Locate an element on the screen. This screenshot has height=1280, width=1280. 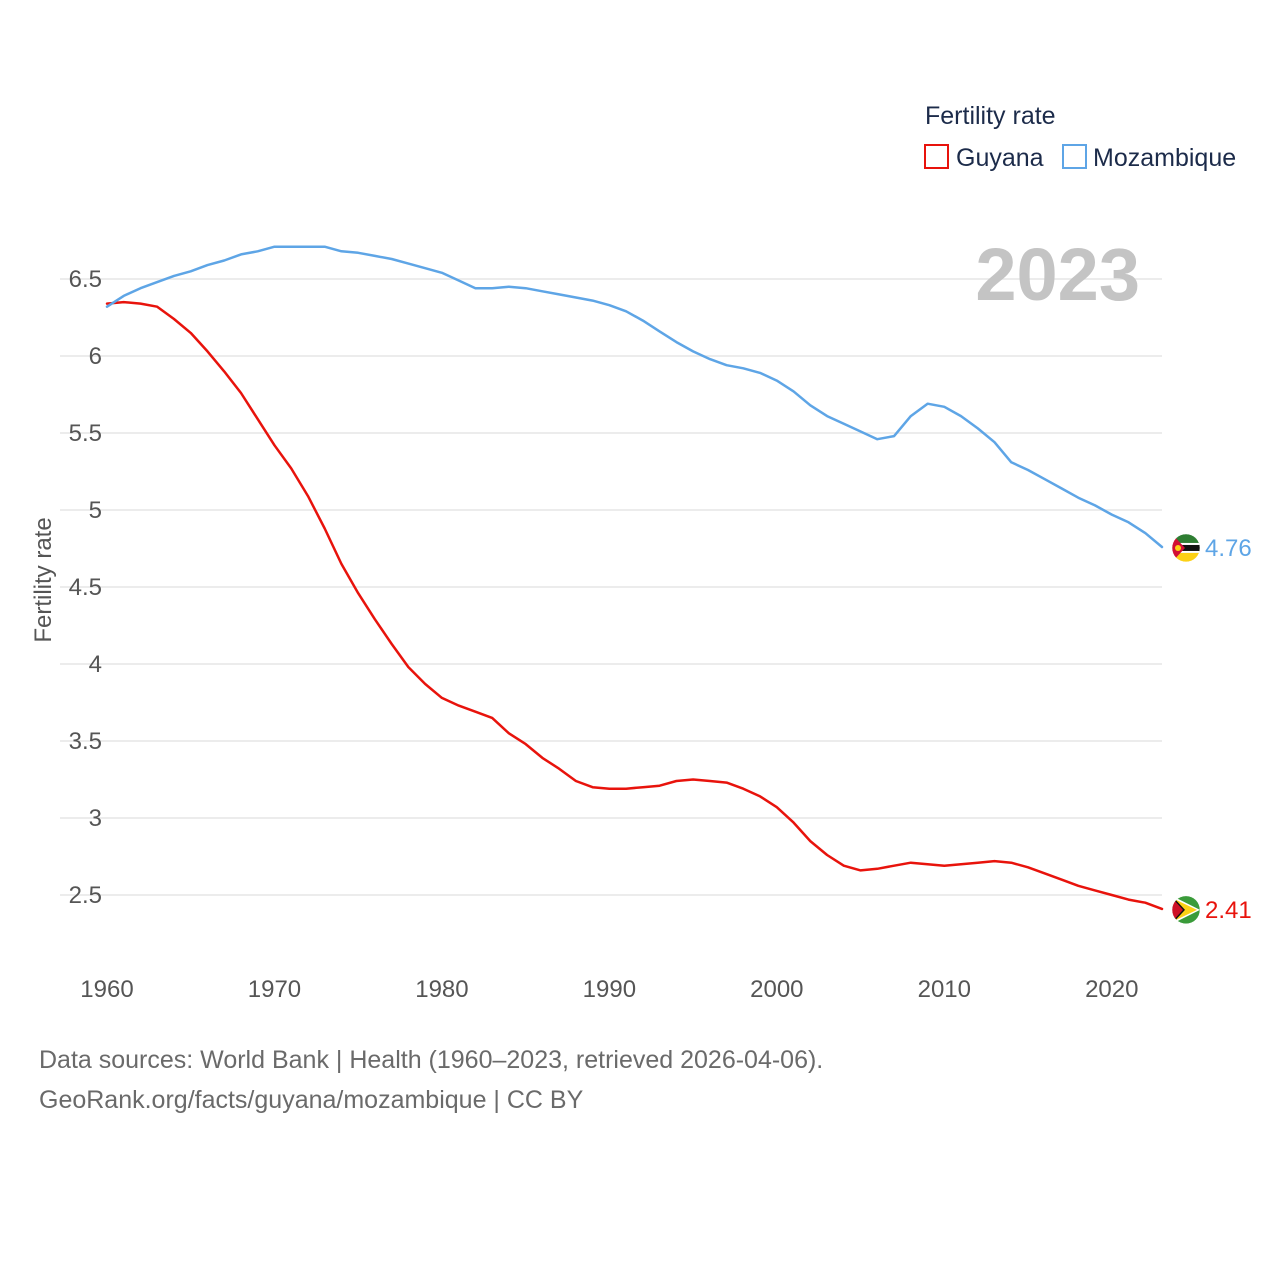
end-markers: 2.41 4.76 is located at coordinates (1211, 729).